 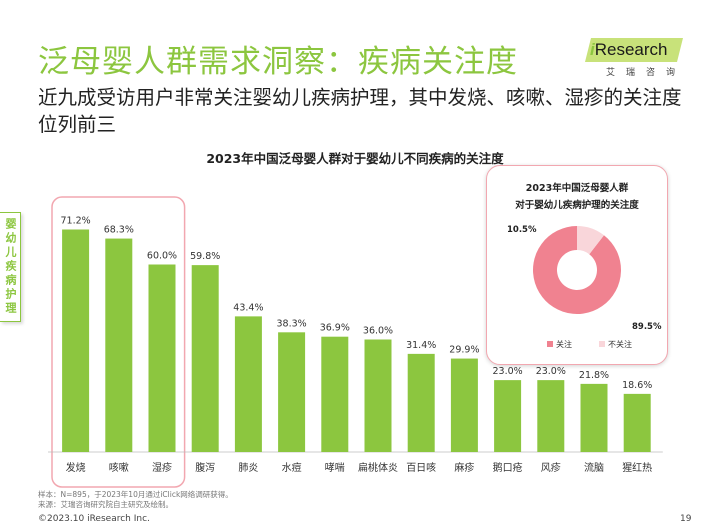 I want to click on bar-value-label: 31.4%, so click(x=421, y=345).